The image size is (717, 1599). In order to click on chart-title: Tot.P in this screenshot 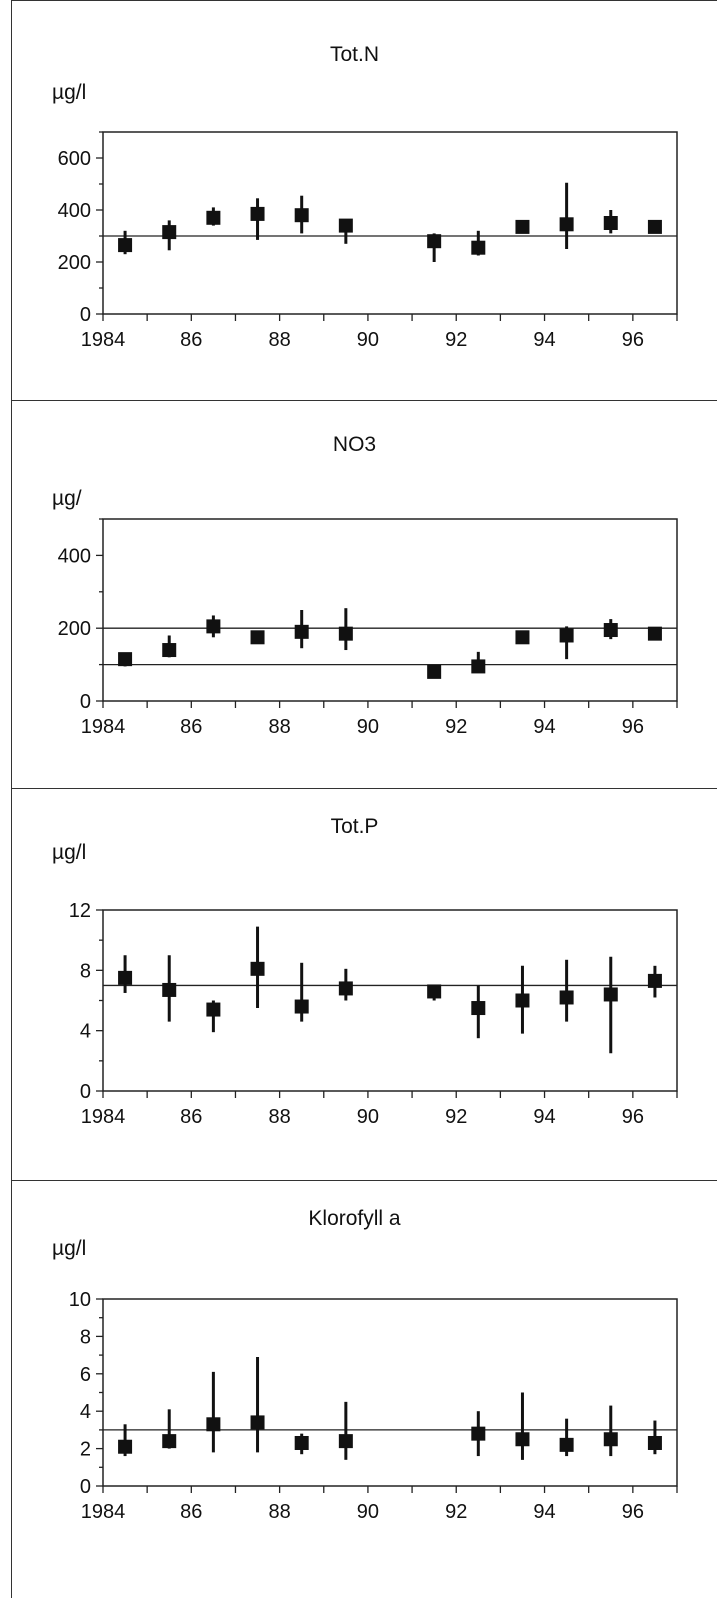, I will do `click(354, 826)`.